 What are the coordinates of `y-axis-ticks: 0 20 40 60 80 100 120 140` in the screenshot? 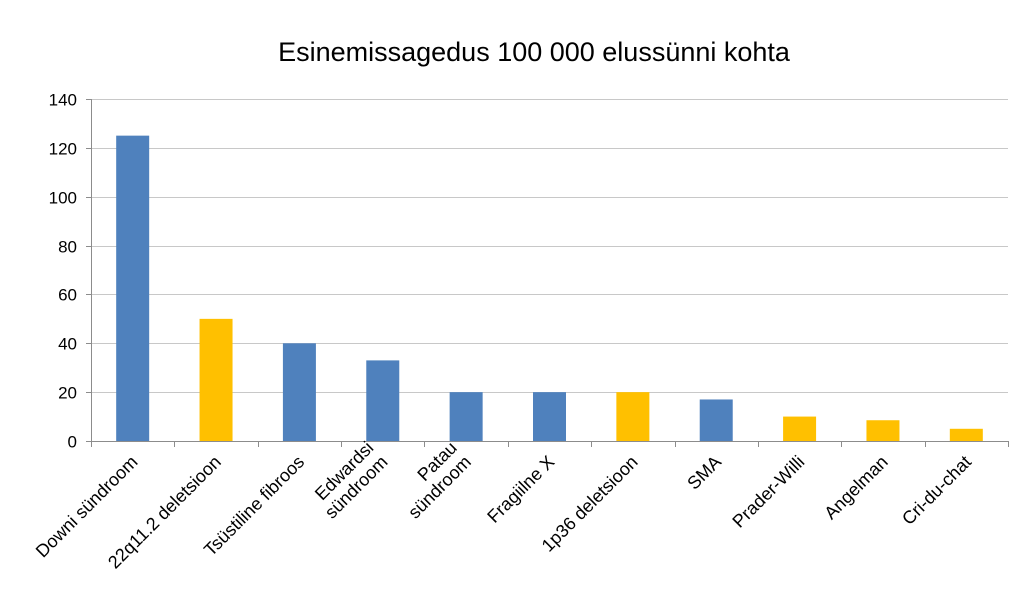 It's located at (63, 271).